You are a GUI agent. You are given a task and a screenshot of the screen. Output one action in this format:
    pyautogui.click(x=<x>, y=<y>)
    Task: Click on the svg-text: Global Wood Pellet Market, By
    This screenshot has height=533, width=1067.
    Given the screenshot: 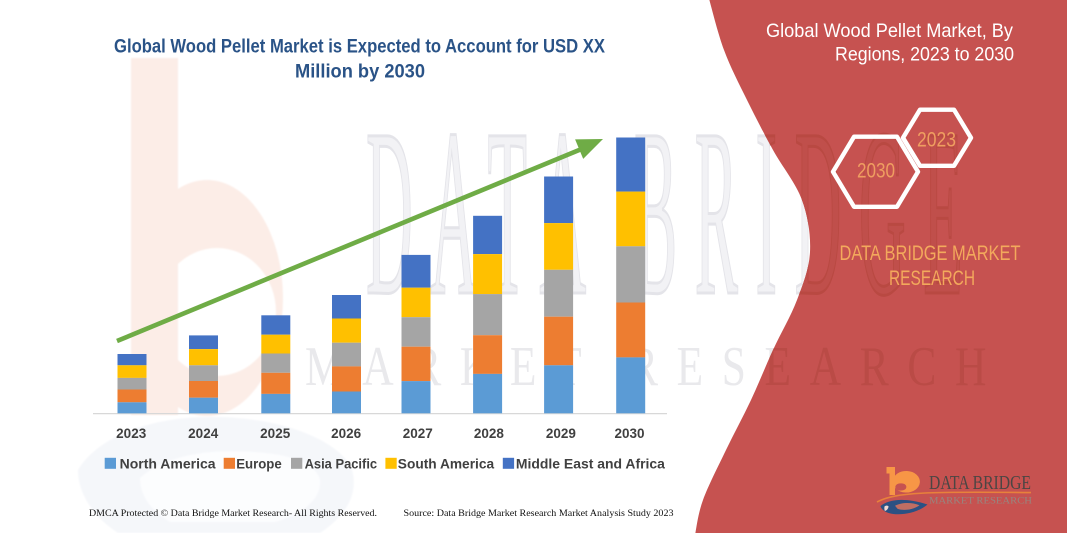 What is the action you would take?
    pyautogui.click(x=889, y=31)
    